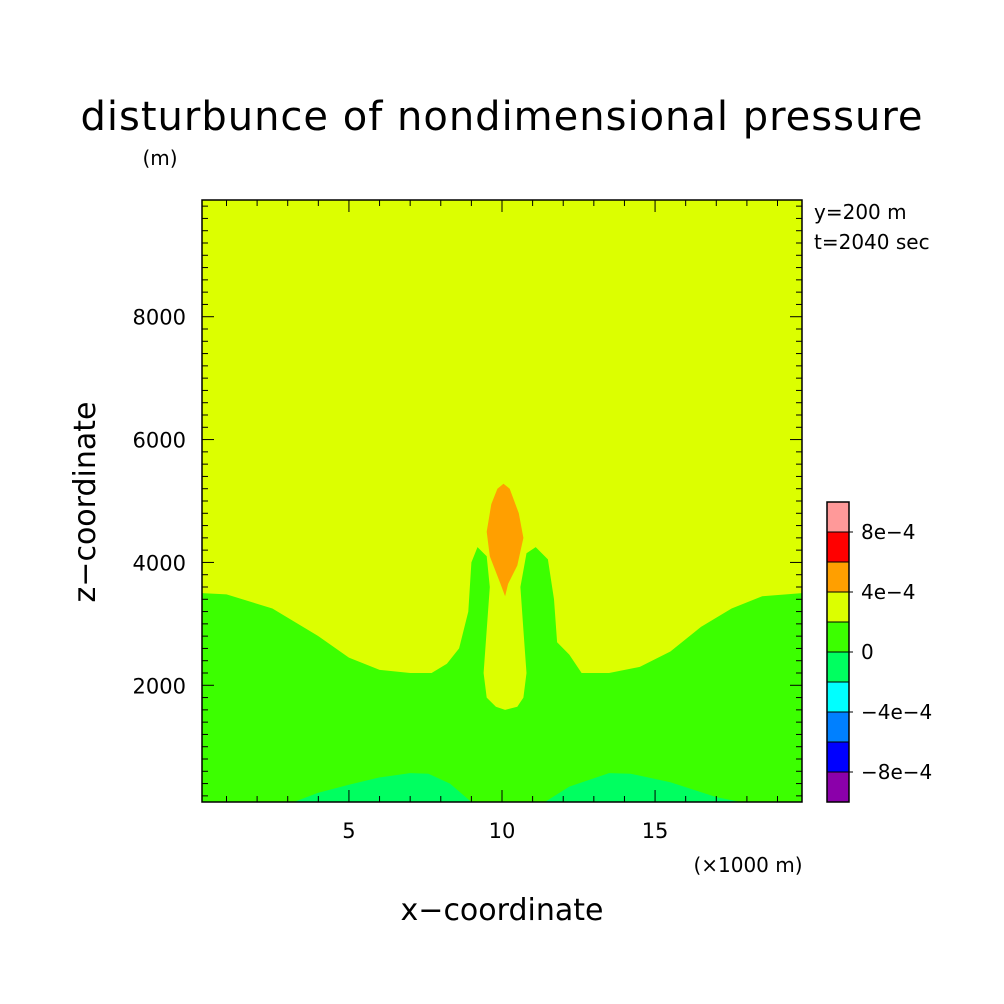 The width and height of the screenshot is (1004, 1004). What do you see at coordinates (159, 441) in the screenshot?
I see `y-tick-label: 6000` at bounding box center [159, 441].